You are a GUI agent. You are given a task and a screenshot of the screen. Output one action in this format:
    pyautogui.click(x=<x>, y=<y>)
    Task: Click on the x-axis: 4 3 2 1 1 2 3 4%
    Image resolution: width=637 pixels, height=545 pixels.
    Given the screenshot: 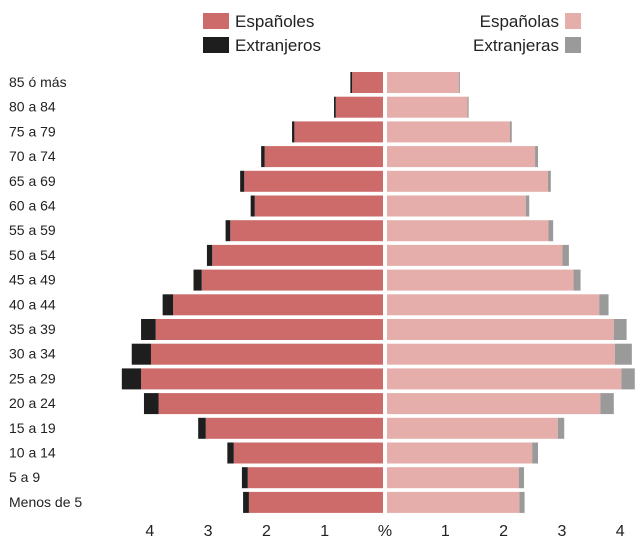 What is the action you would take?
    pyautogui.click(x=384, y=531)
    